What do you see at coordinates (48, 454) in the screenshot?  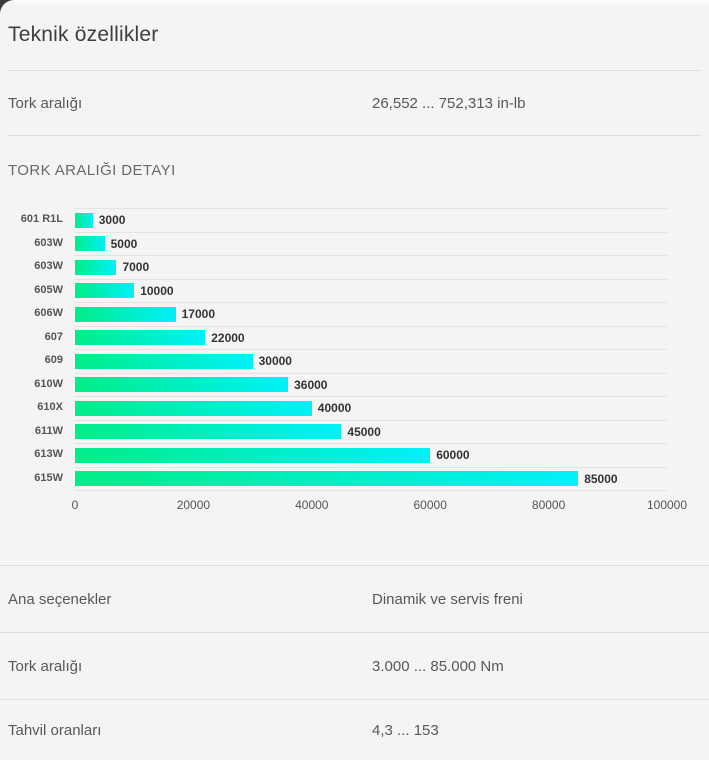 I see `category-label: 613W` at bounding box center [48, 454].